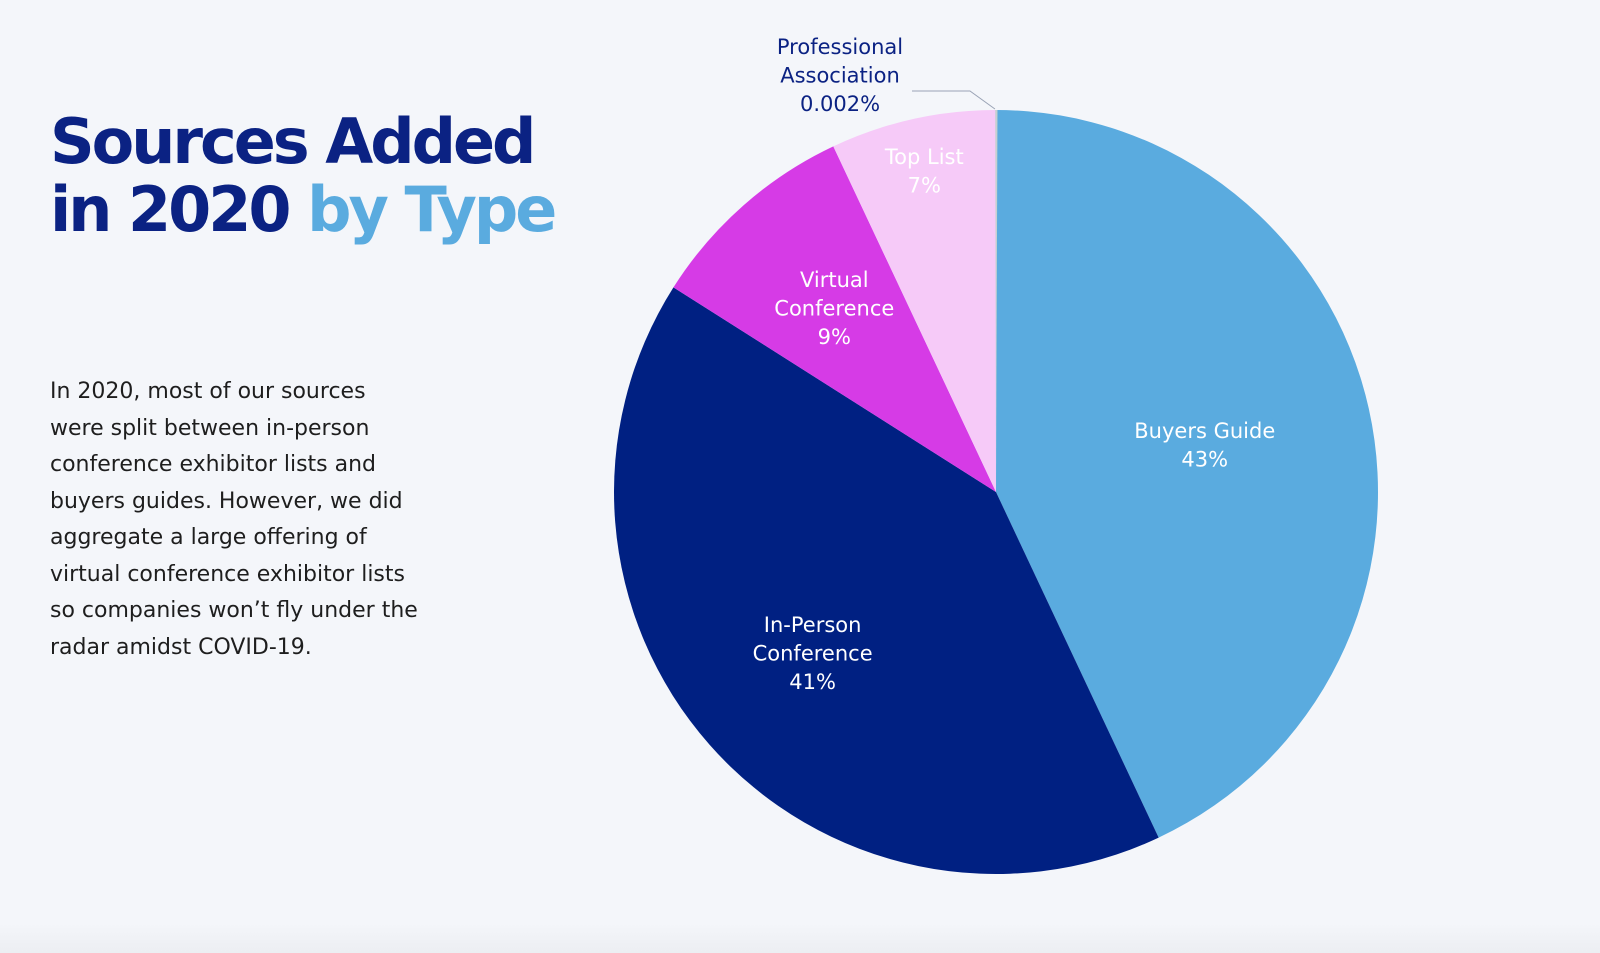 The height and width of the screenshot is (953, 1600). I want to click on title-part-2: in 2020, so click(171, 209).